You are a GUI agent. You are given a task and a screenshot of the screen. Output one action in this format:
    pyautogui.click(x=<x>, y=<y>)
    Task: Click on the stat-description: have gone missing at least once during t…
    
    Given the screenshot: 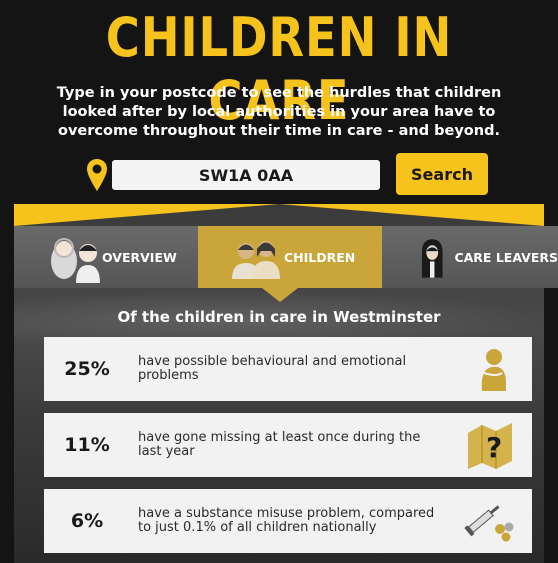 What is the action you would take?
    pyautogui.click(x=279, y=444)
    